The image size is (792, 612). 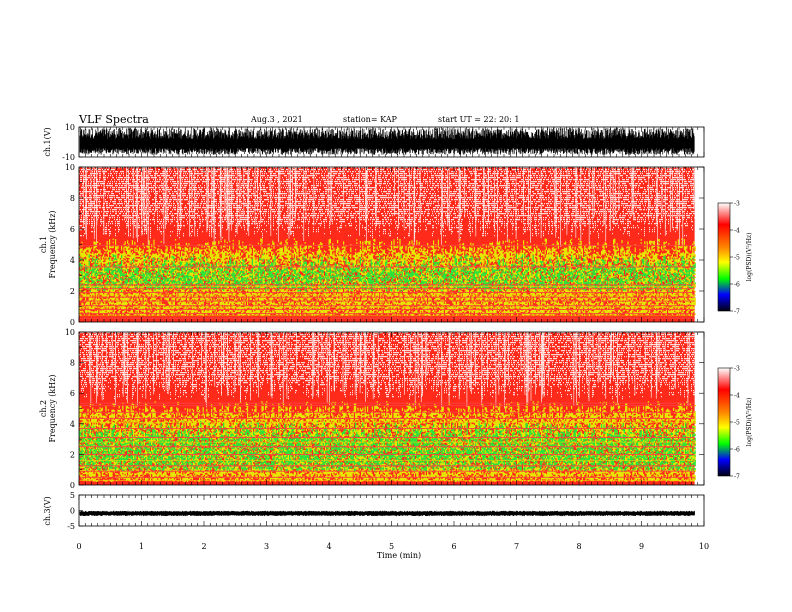 What do you see at coordinates (387, 141) in the screenshot?
I see `ch1-waveform-trace` at bounding box center [387, 141].